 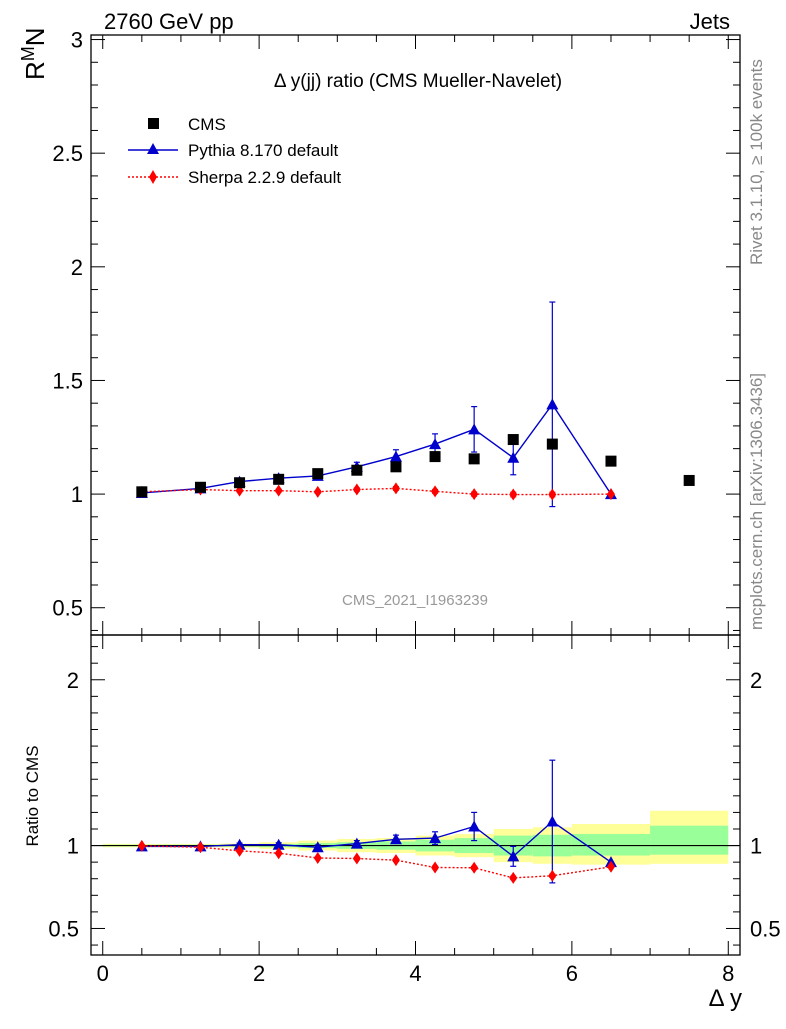 I want to click on legend-label-sherpa: Sherpa 2.2.9 default, so click(x=264, y=177).